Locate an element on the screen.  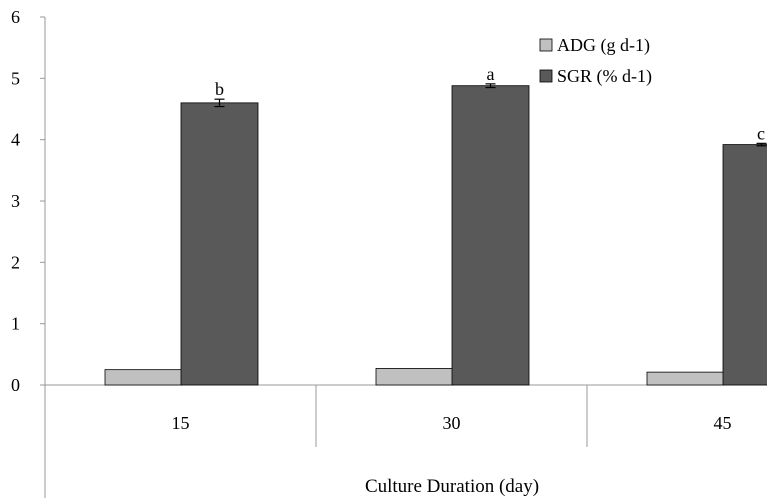
legend-swatch-sgr is located at coordinates (546, 76).